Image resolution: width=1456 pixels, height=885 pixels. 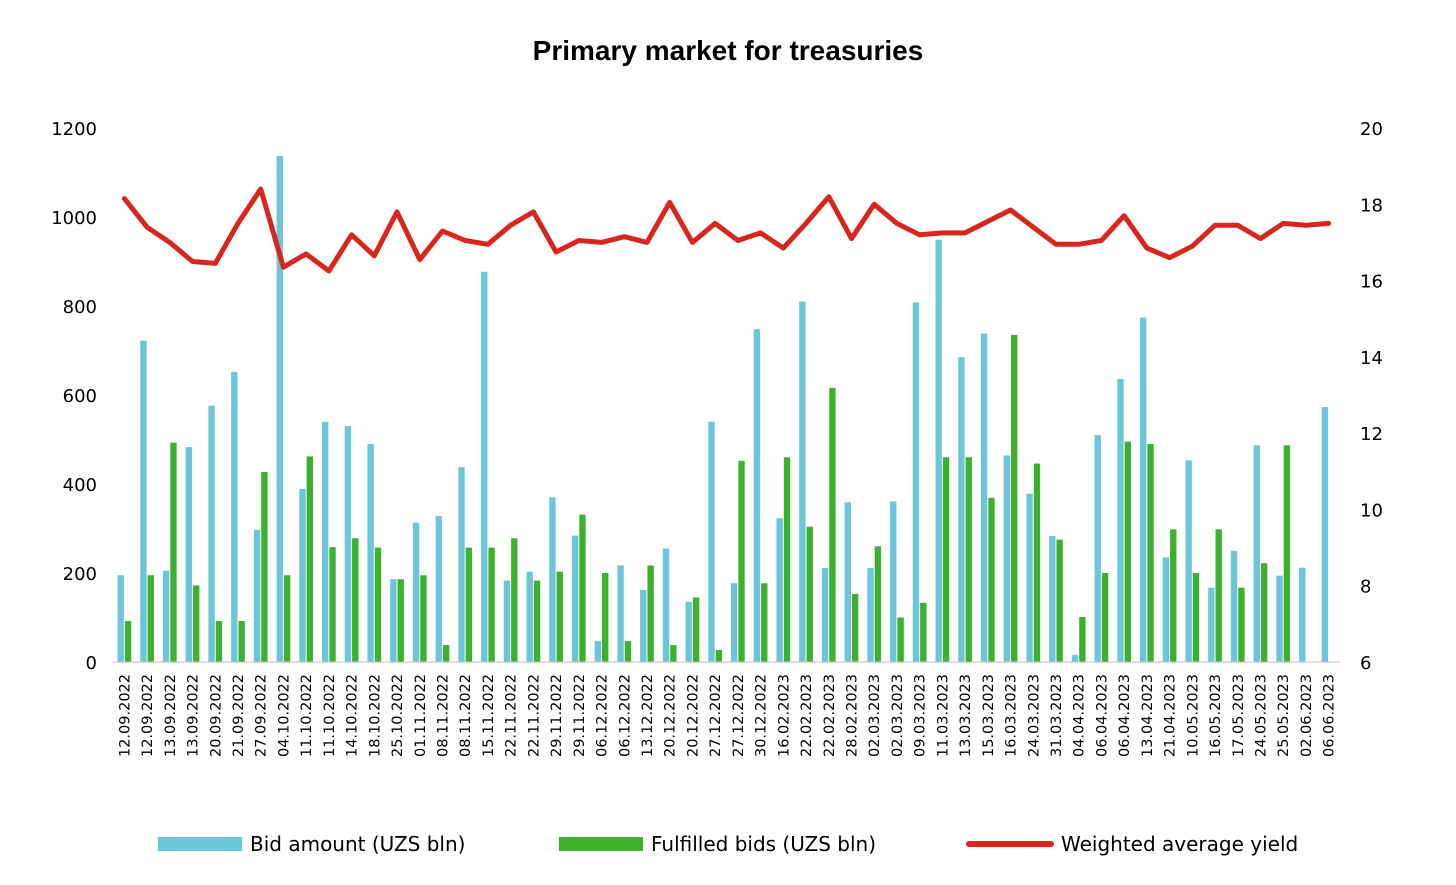 I want to click on x-tick-label: 24.03.2023, so click(x=1034, y=715).